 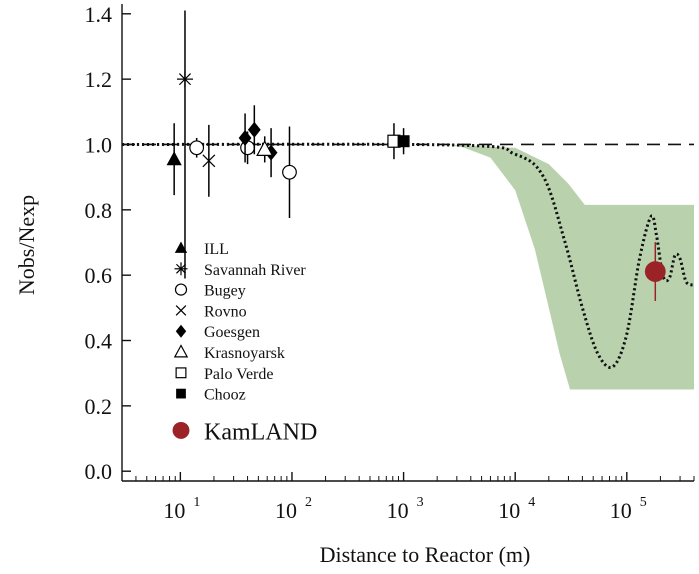 What do you see at coordinates (181, 373) in the screenshot?
I see `legend-marker-palo-verde` at bounding box center [181, 373].